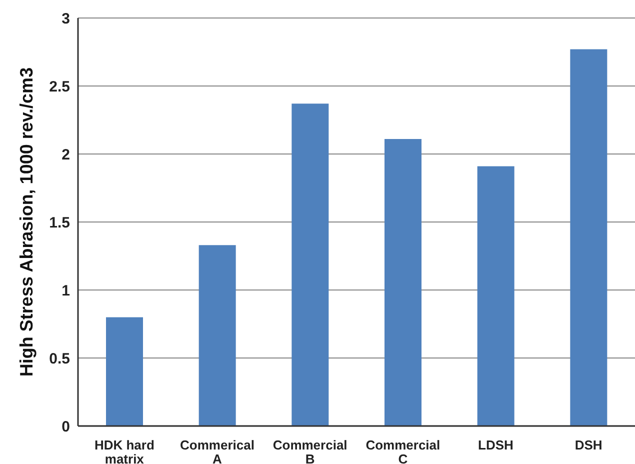  What do you see at coordinates (403, 451) in the screenshot?
I see `x-tick-label: Commercial C` at bounding box center [403, 451].